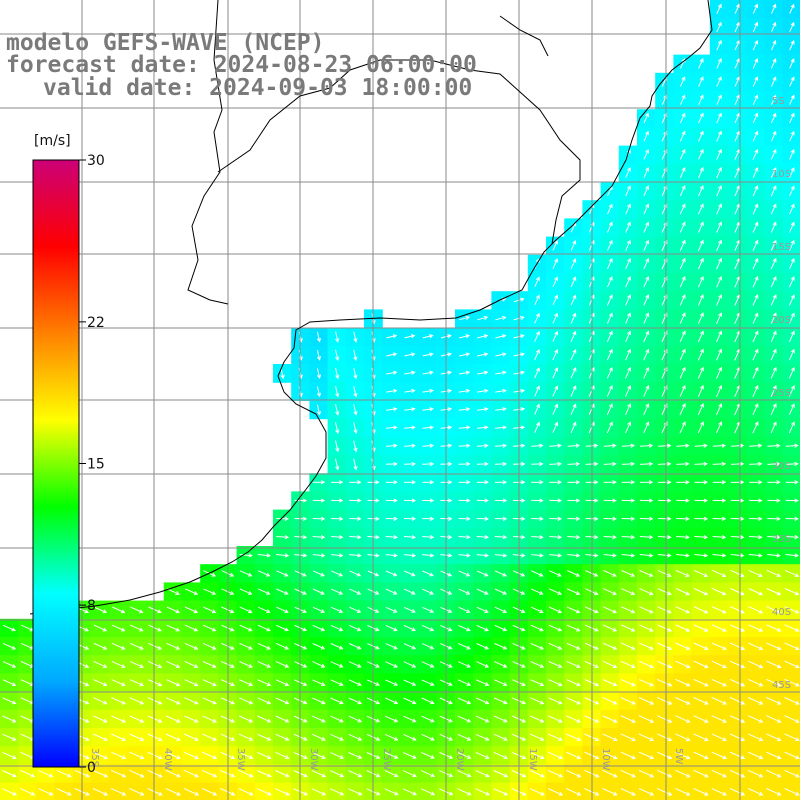 Image resolution: width=800 pixels, height=804 pixels. What do you see at coordinates (605, 759) in the screenshot?
I see `longitude-label: 10W` at bounding box center [605, 759].